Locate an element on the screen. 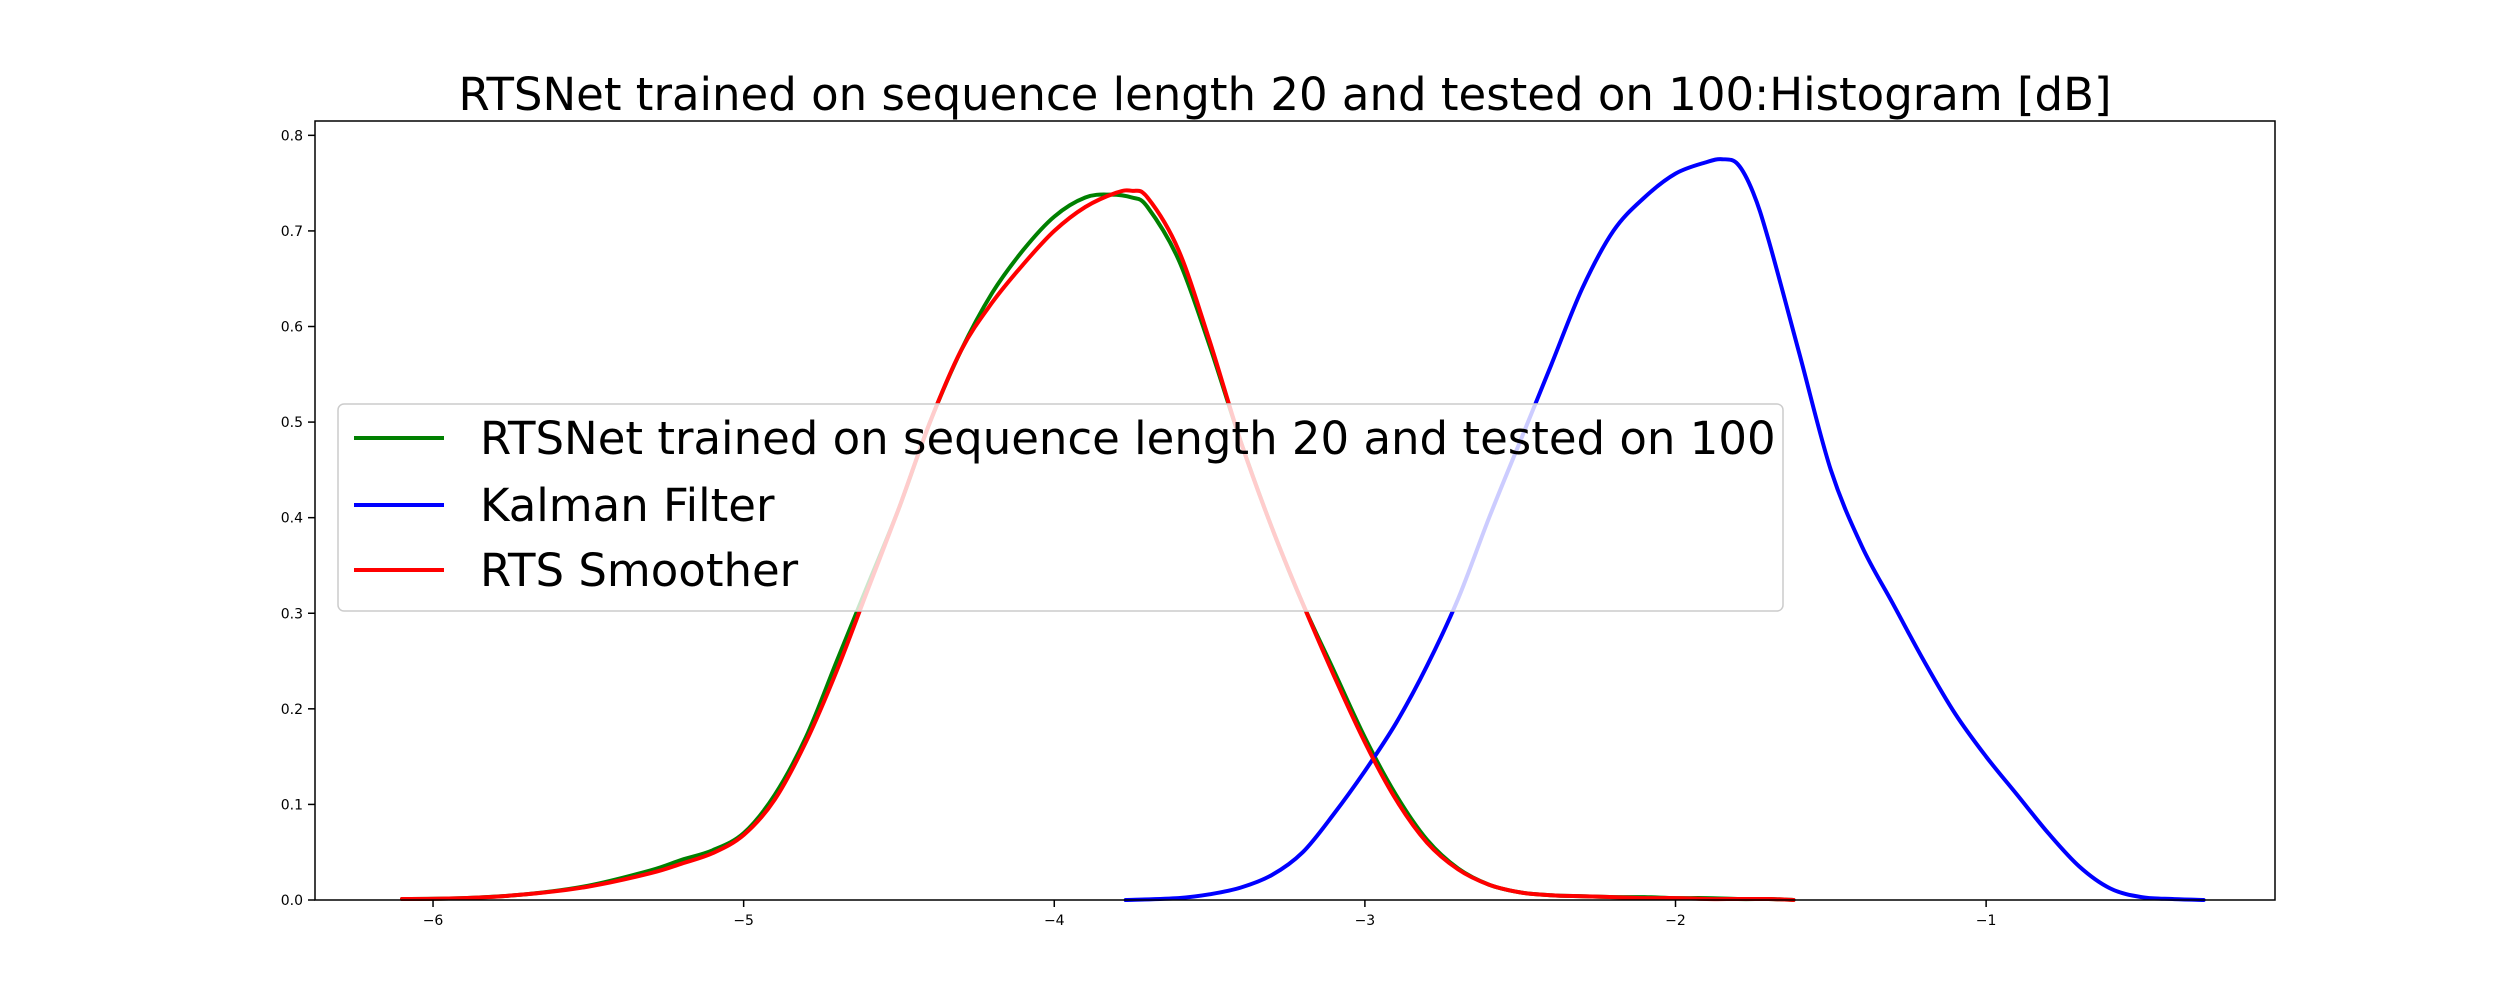 The width and height of the screenshot is (2500, 1000). legend-label-rts-smoother: RTS Smoother is located at coordinates (639, 570).